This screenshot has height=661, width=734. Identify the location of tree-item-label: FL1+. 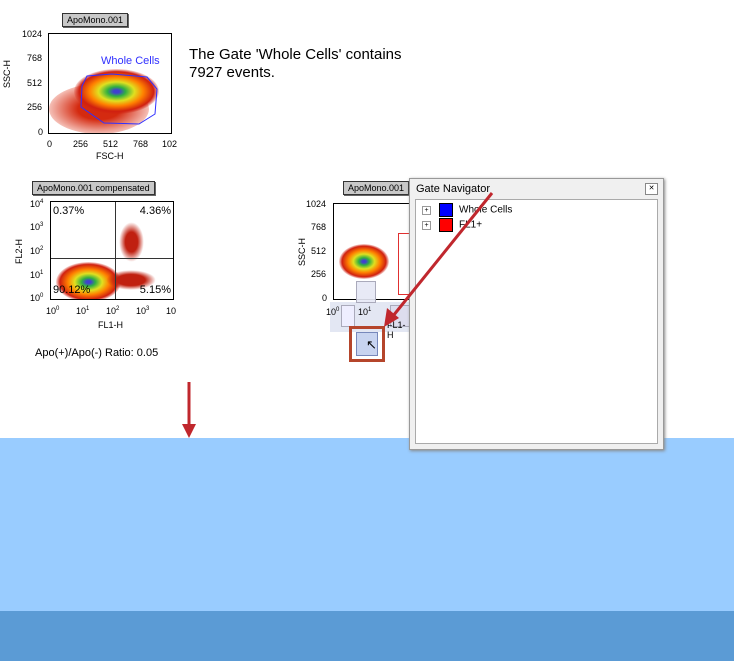
(471, 225).